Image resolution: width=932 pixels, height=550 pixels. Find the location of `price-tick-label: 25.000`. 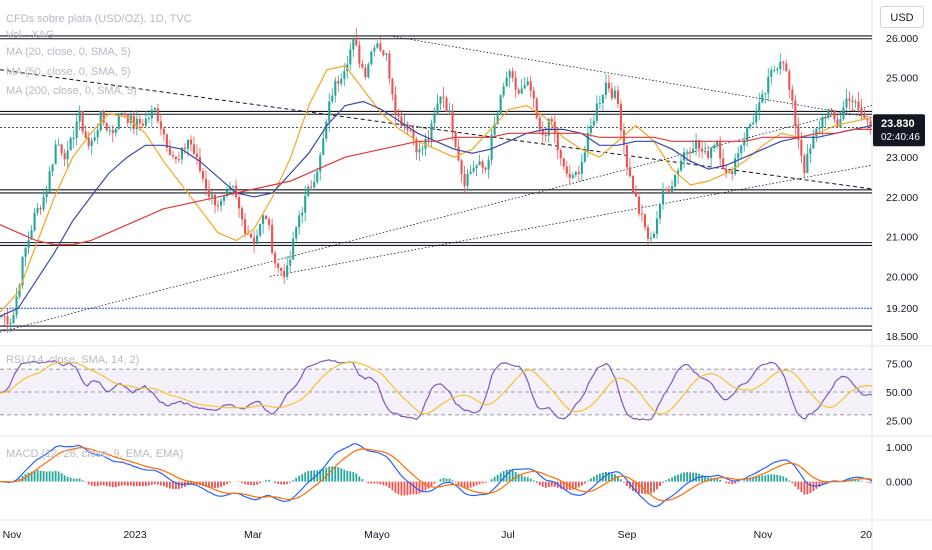

price-tick-label: 25.000 is located at coordinates (902, 79).